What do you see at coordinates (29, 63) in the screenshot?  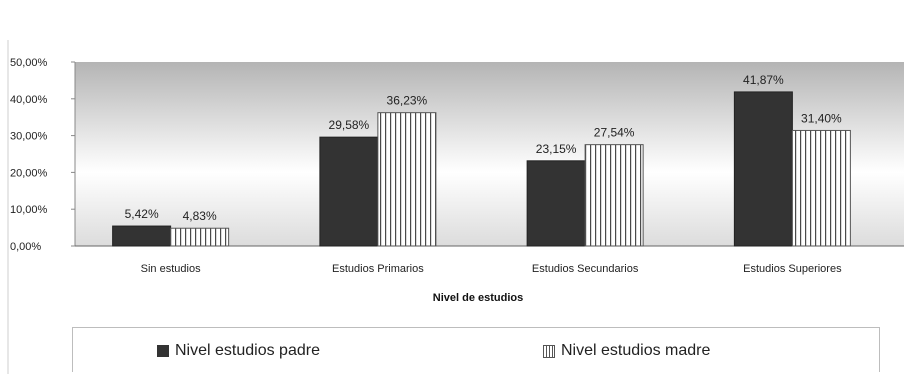 I see `y-tick-label: 50,00%` at bounding box center [29, 63].